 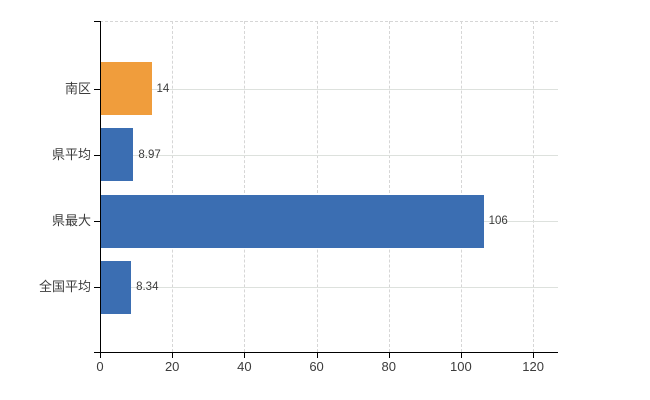 I want to click on y-axis-end-tick, so click(x=97, y=21).